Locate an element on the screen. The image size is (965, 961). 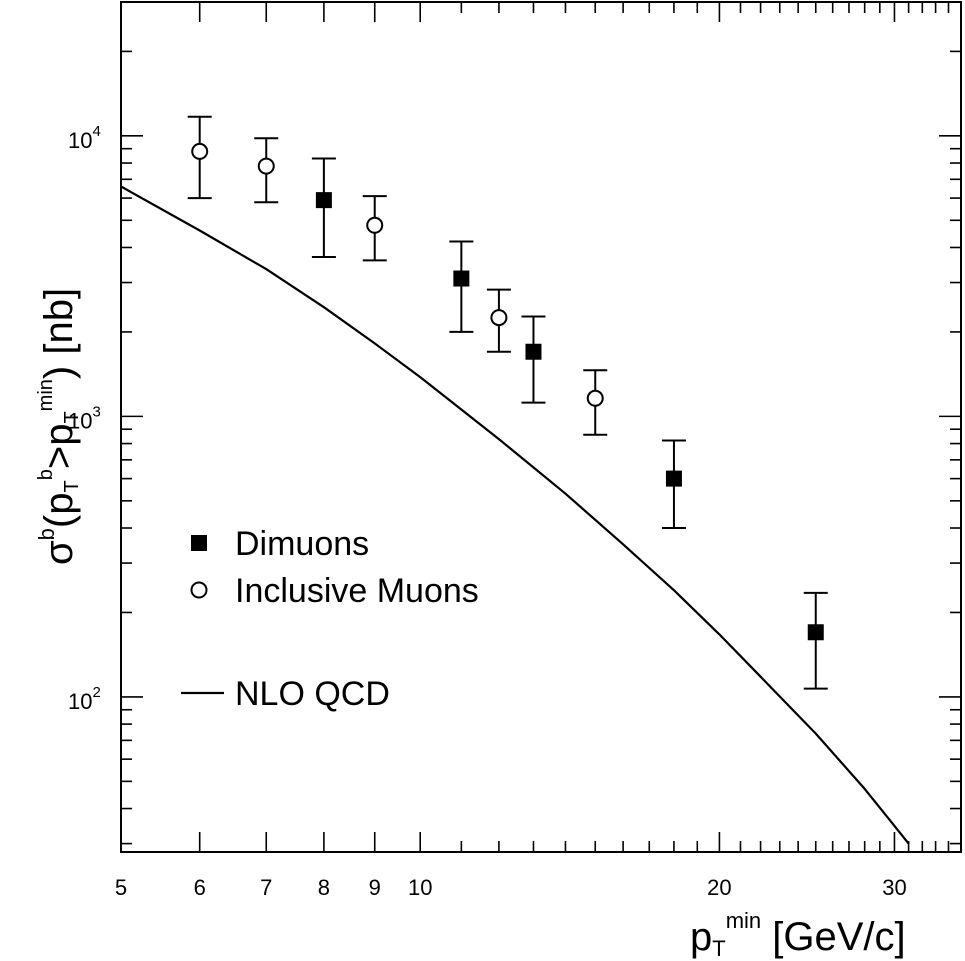
y-axis-label-sup1: b is located at coordinates (46, 474).